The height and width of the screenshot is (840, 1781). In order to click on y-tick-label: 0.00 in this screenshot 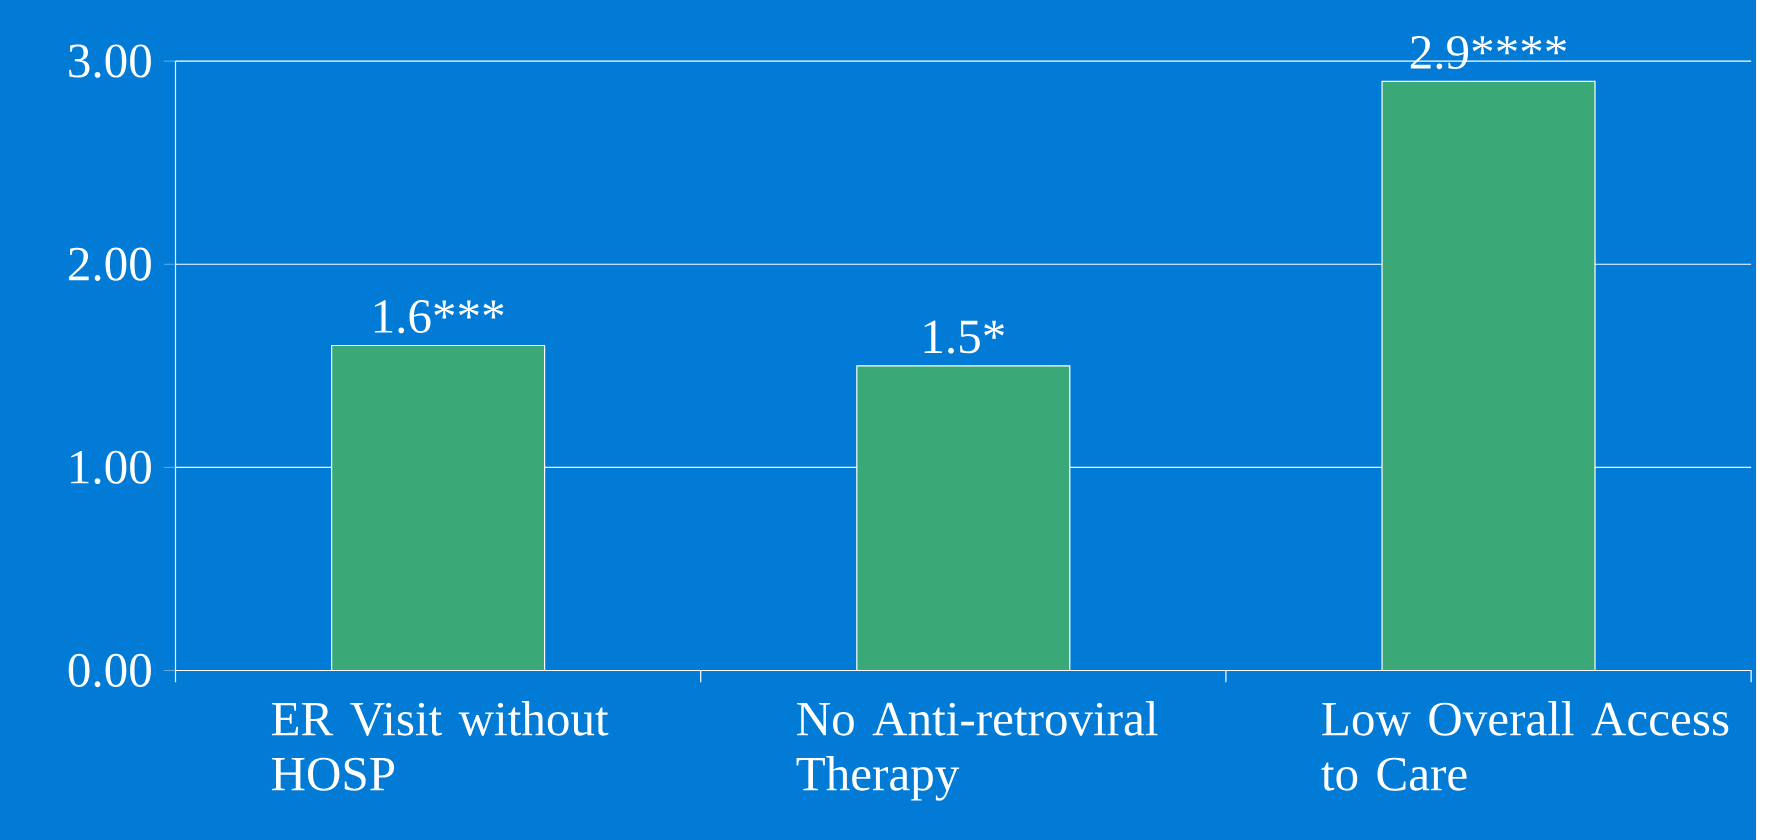, I will do `click(109, 670)`.